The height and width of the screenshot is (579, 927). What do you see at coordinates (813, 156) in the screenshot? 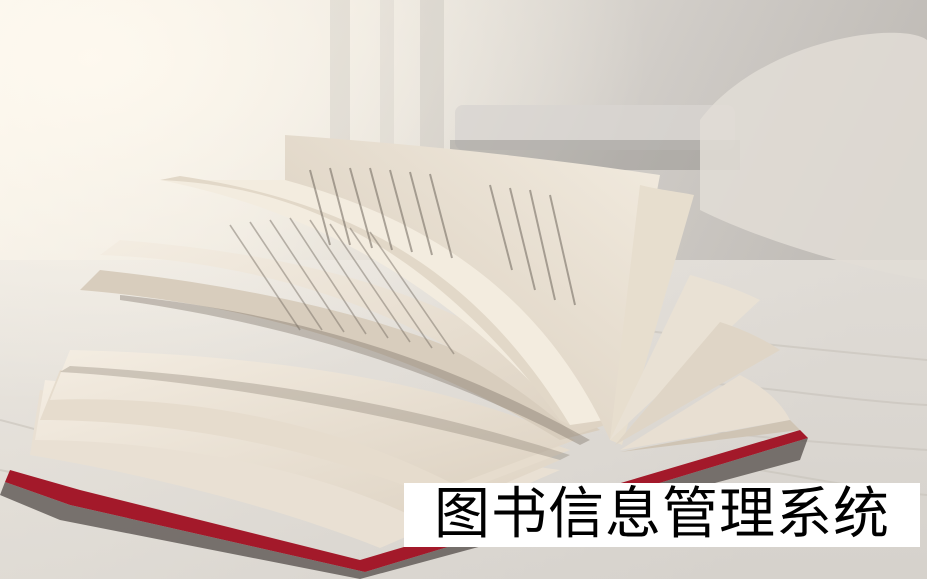
I see `pillow` at bounding box center [813, 156].